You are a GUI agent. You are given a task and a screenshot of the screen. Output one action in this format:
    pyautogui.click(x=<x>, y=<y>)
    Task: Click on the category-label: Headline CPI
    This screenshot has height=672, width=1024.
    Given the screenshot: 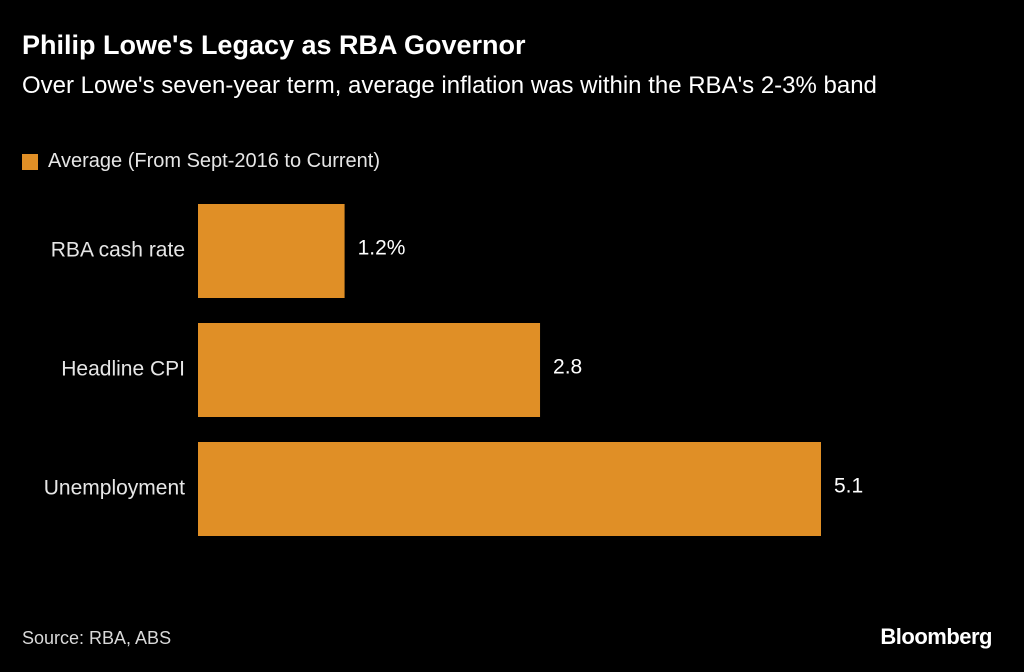 What is the action you would take?
    pyautogui.click(x=123, y=369)
    